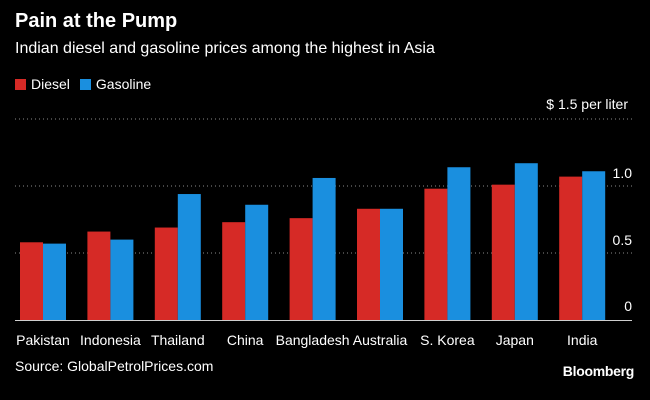 Image resolution: width=650 pixels, height=400 pixels. I want to click on y-tick-label: 0, so click(628, 306).